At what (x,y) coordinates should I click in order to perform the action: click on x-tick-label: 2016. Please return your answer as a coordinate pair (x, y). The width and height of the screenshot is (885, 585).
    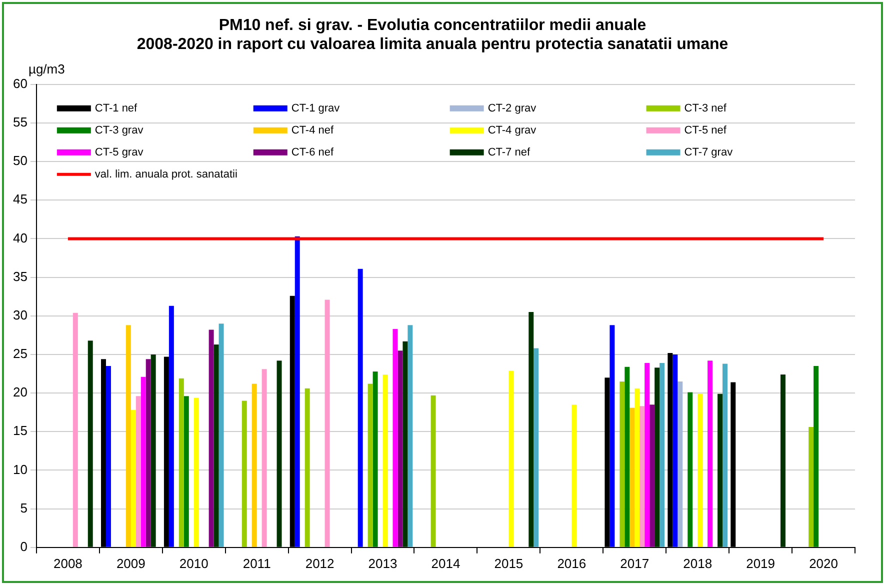
    Looking at the image, I should click on (571, 563).